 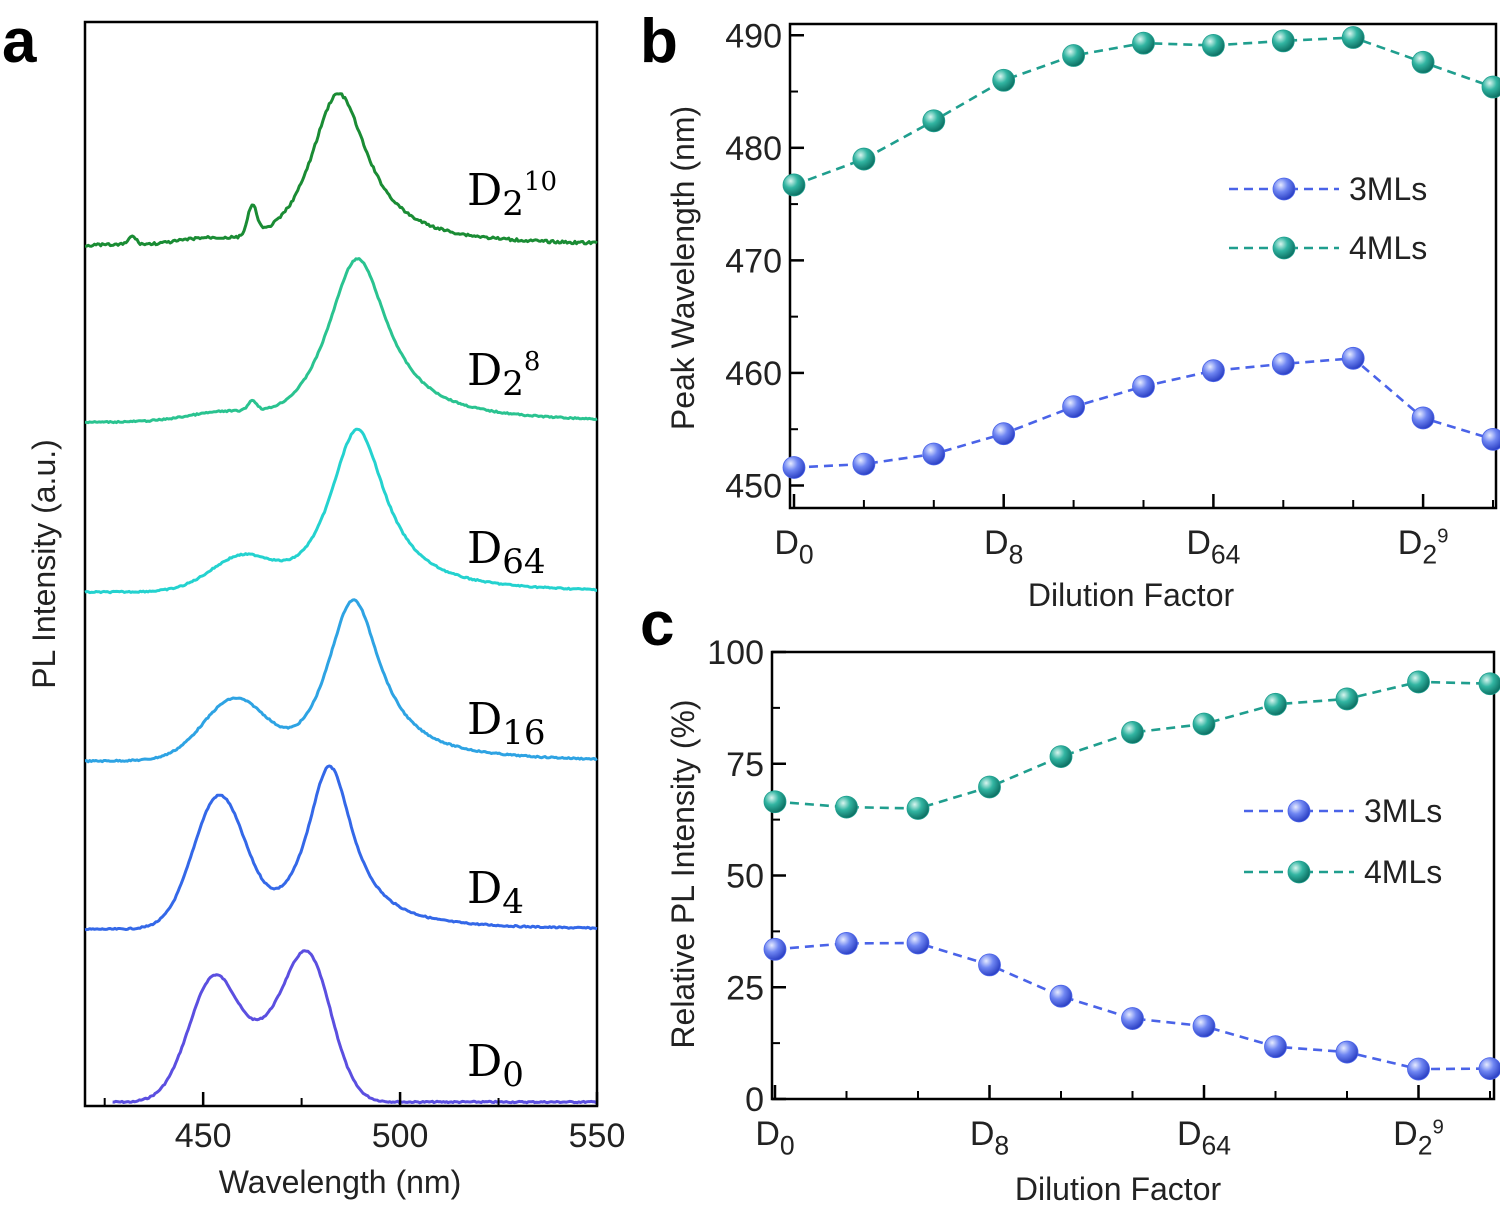 What do you see at coordinates (996, 543) in the screenshot?
I see `panel-b-x-tick-label-1-base: D` at bounding box center [996, 543].